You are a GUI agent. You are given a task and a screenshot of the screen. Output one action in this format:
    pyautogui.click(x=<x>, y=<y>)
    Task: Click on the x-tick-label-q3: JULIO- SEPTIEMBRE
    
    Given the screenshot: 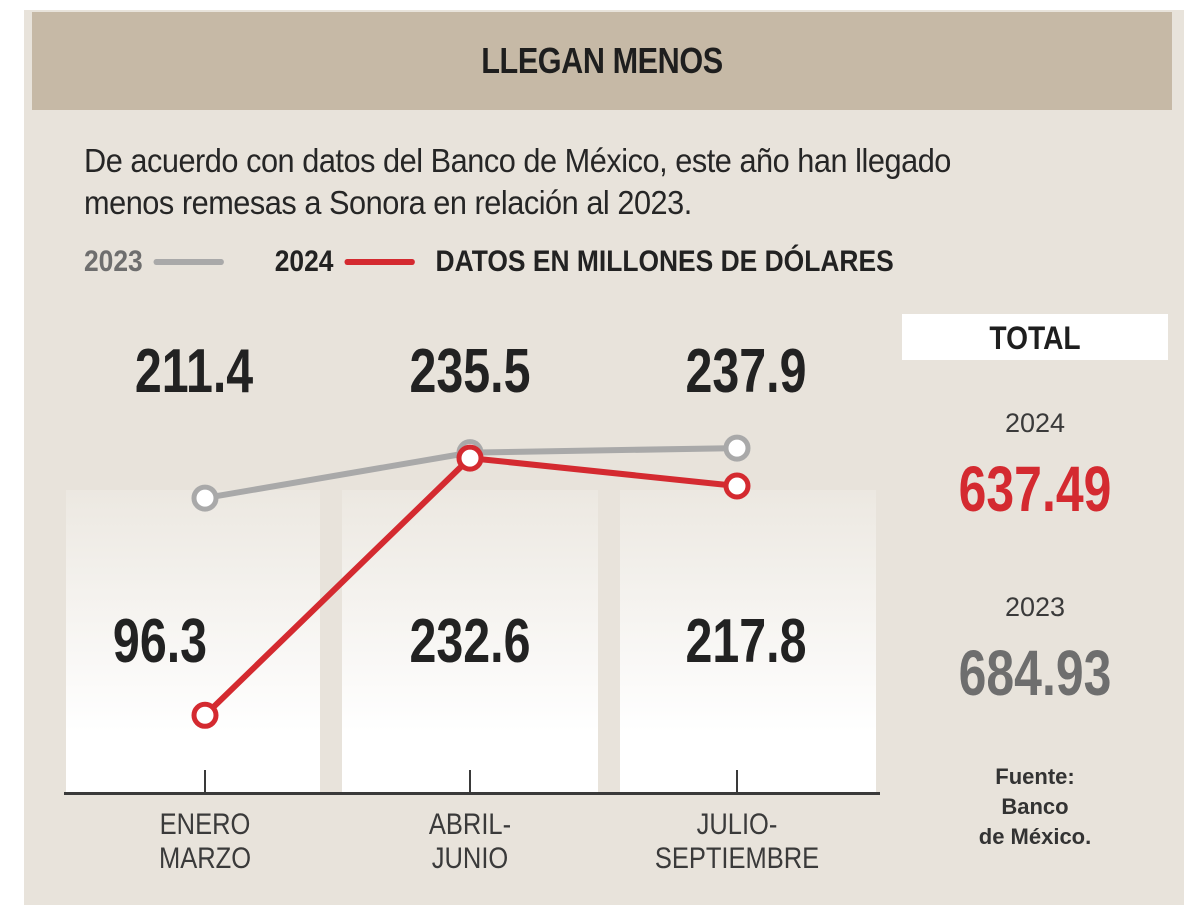 What is the action you would take?
    pyautogui.click(x=737, y=842)
    